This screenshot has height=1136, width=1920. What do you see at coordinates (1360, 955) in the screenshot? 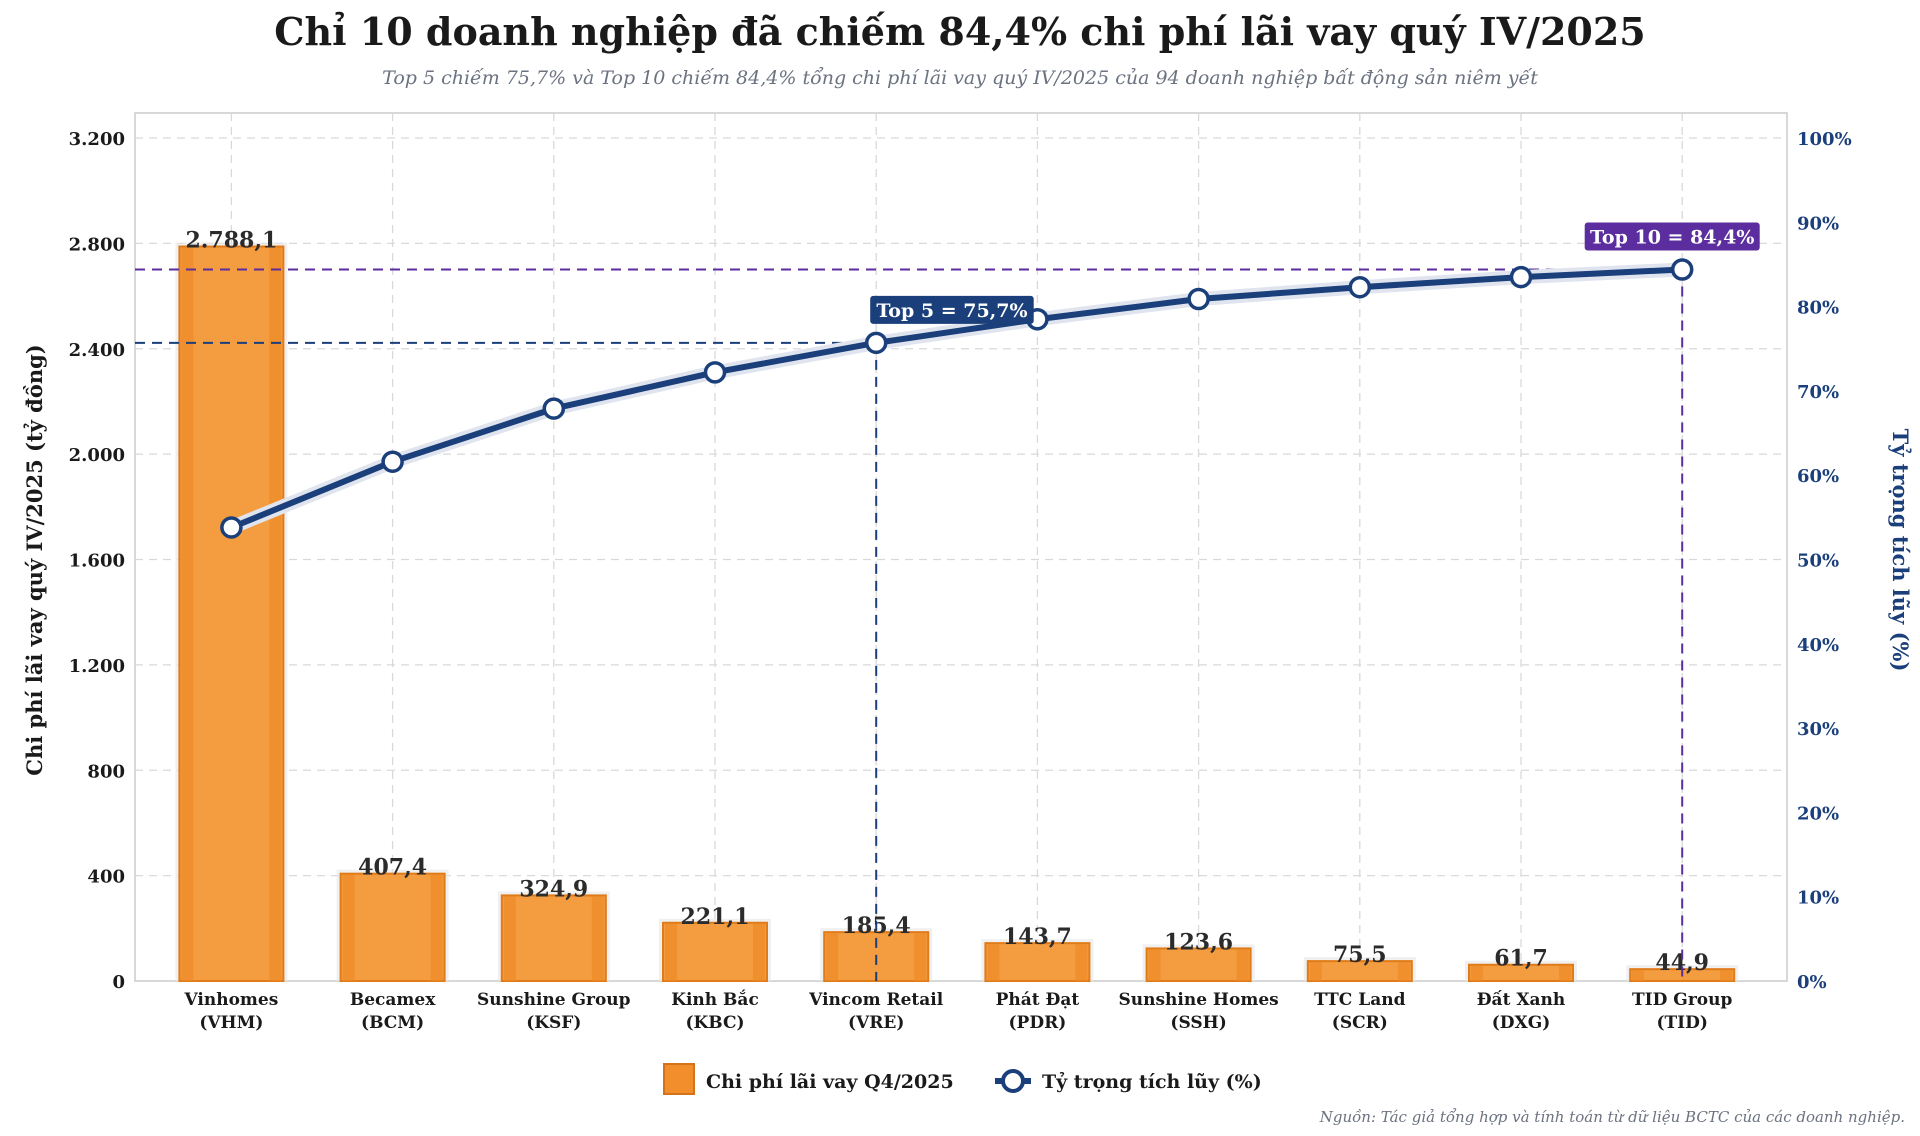
I see `bar-value-label: 75,5` at bounding box center [1360, 955].